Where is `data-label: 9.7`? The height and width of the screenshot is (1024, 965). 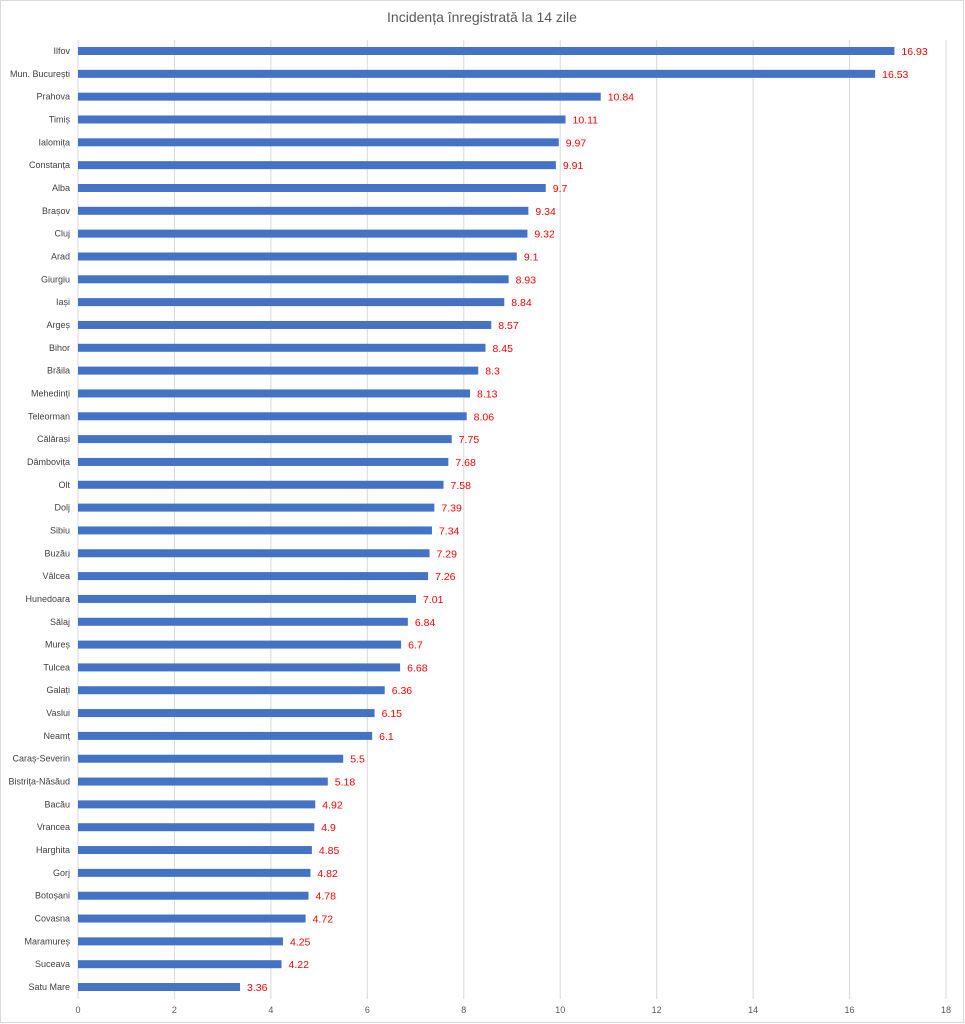 data-label: 9.7 is located at coordinates (560, 189).